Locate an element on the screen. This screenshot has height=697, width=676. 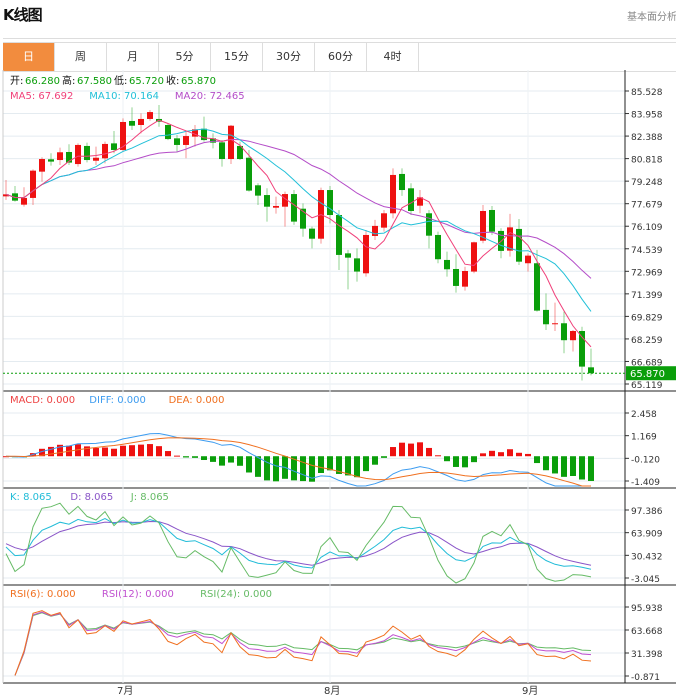
axis-tick-label: 80.818 is located at coordinates (647, 161).